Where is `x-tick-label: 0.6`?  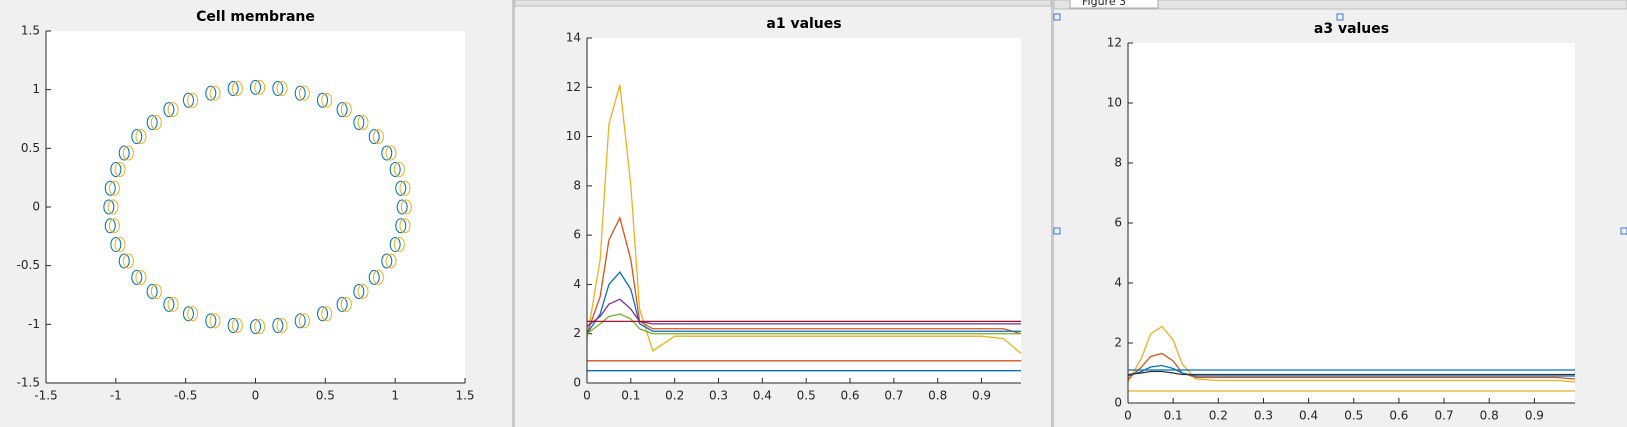
x-tick-label: 0.6 is located at coordinates (1398, 416).